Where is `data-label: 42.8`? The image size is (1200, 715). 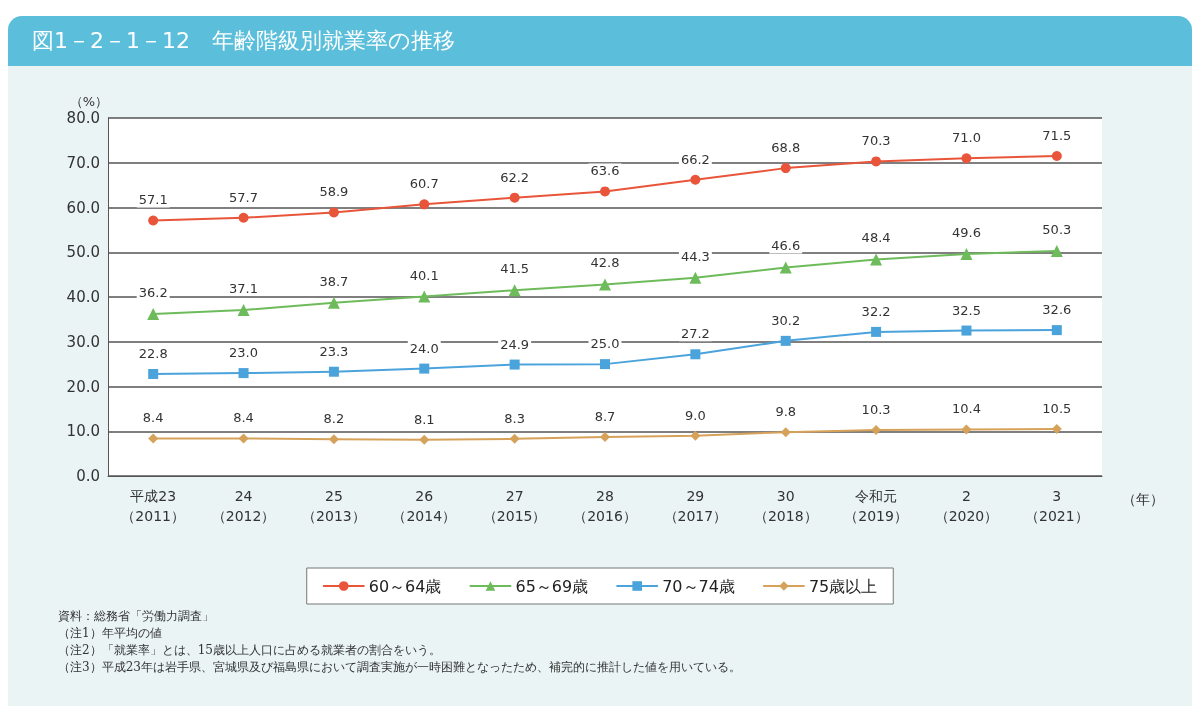 data-label: 42.8 is located at coordinates (605, 263).